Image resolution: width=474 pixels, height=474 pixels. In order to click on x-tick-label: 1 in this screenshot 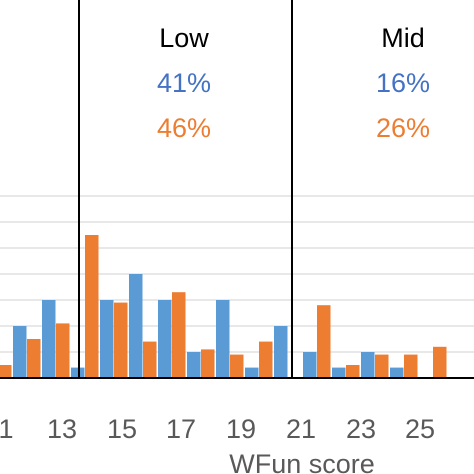, I will do `click(7, 429)`.